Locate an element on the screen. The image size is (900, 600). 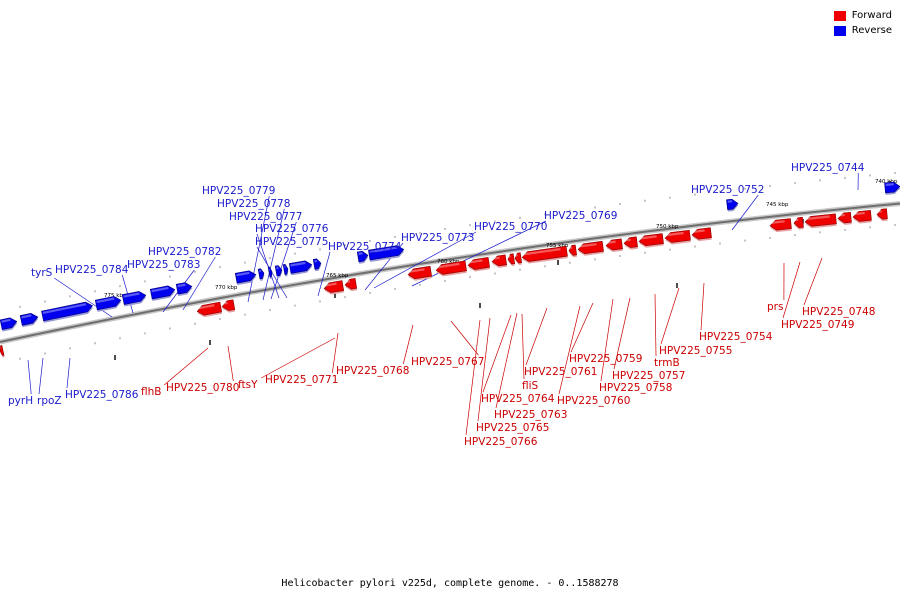
forward-gene-label: HPV225_0757 is located at coordinates (648, 376).